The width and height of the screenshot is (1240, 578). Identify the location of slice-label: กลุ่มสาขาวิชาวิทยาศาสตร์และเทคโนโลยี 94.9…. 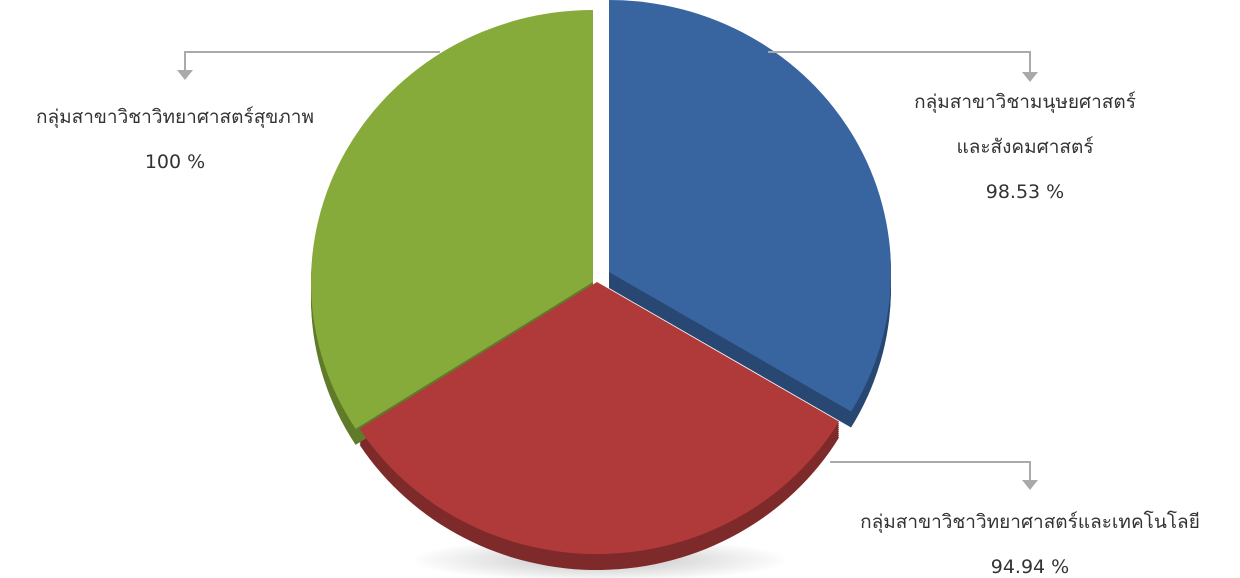
(1030, 539).